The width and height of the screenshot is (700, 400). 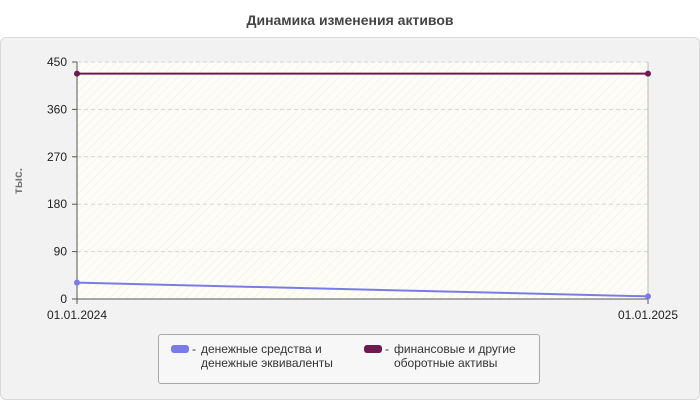 I want to click on legend-swatch-financial, so click(x=373, y=349).